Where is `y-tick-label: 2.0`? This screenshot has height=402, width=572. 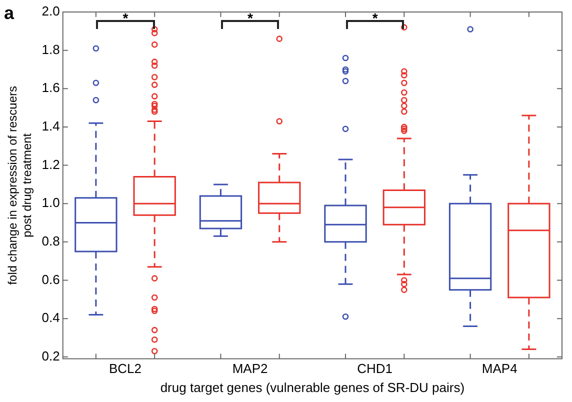
y-tick-label: 2.0 is located at coordinates (51, 11).